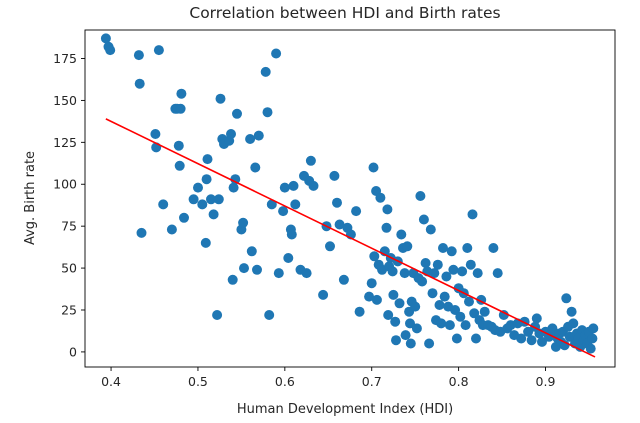  Describe the element at coordinates (65, 58) in the screenshot. I see `y-tick-label: 175` at that location.